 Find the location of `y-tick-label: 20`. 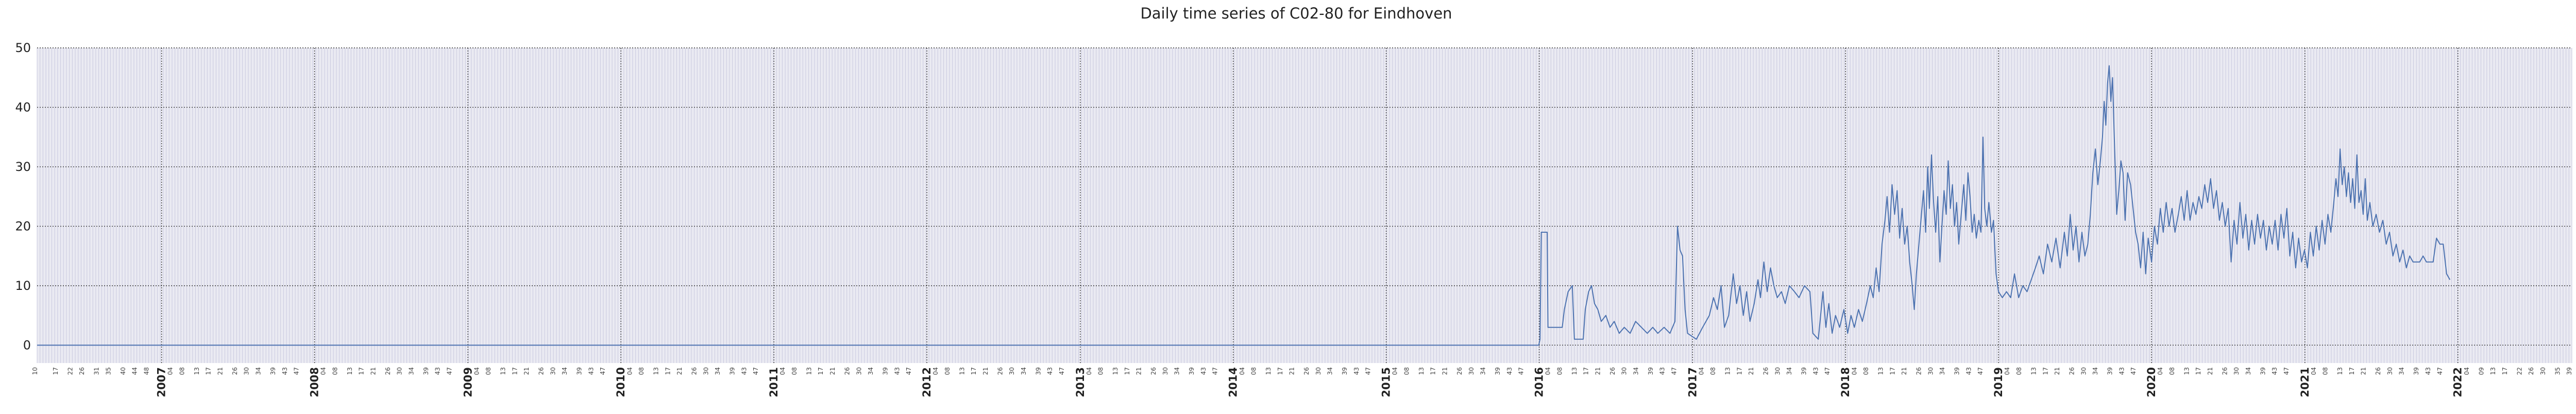

y-tick-label: 20 is located at coordinates (23, 226).